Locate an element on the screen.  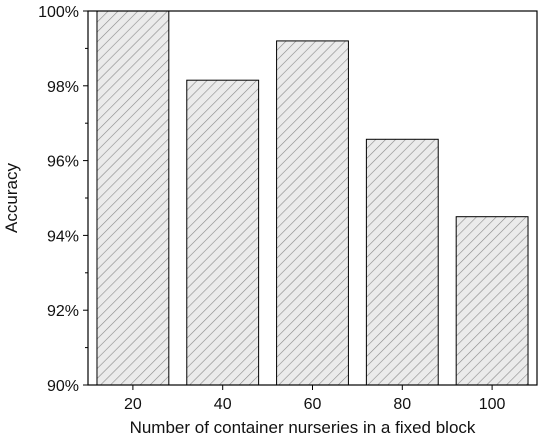
x-tick-label: 80 is located at coordinates (402, 404).